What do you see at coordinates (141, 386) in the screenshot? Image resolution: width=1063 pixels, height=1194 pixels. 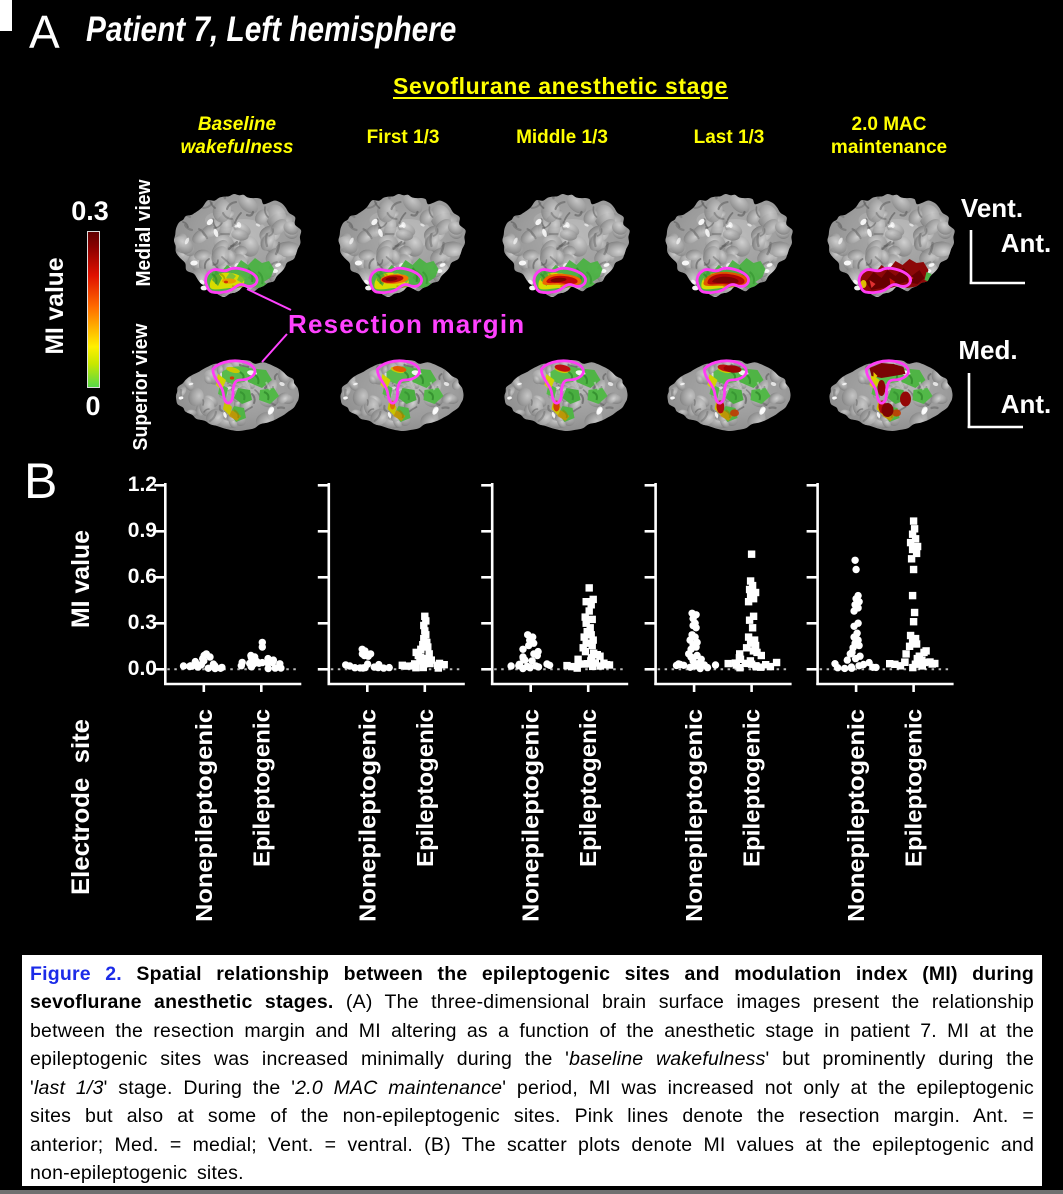 I see `svg-text: Superior view` at bounding box center [141, 386].